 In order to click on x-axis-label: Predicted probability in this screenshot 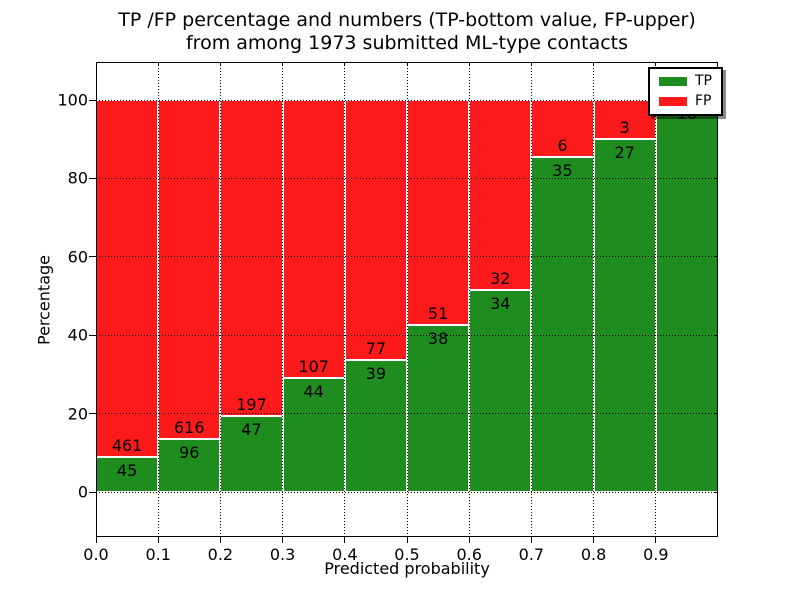, I will do `click(407, 568)`.